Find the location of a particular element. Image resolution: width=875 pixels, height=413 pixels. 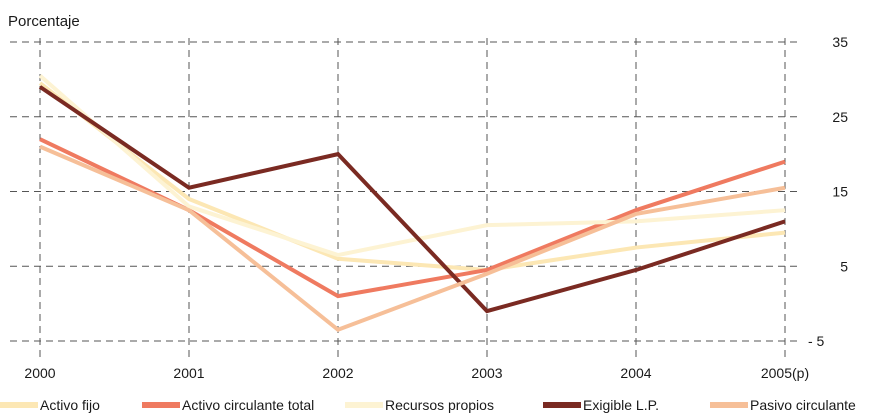

legend-label-2: Recursos propios is located at coordinates (439, 405).